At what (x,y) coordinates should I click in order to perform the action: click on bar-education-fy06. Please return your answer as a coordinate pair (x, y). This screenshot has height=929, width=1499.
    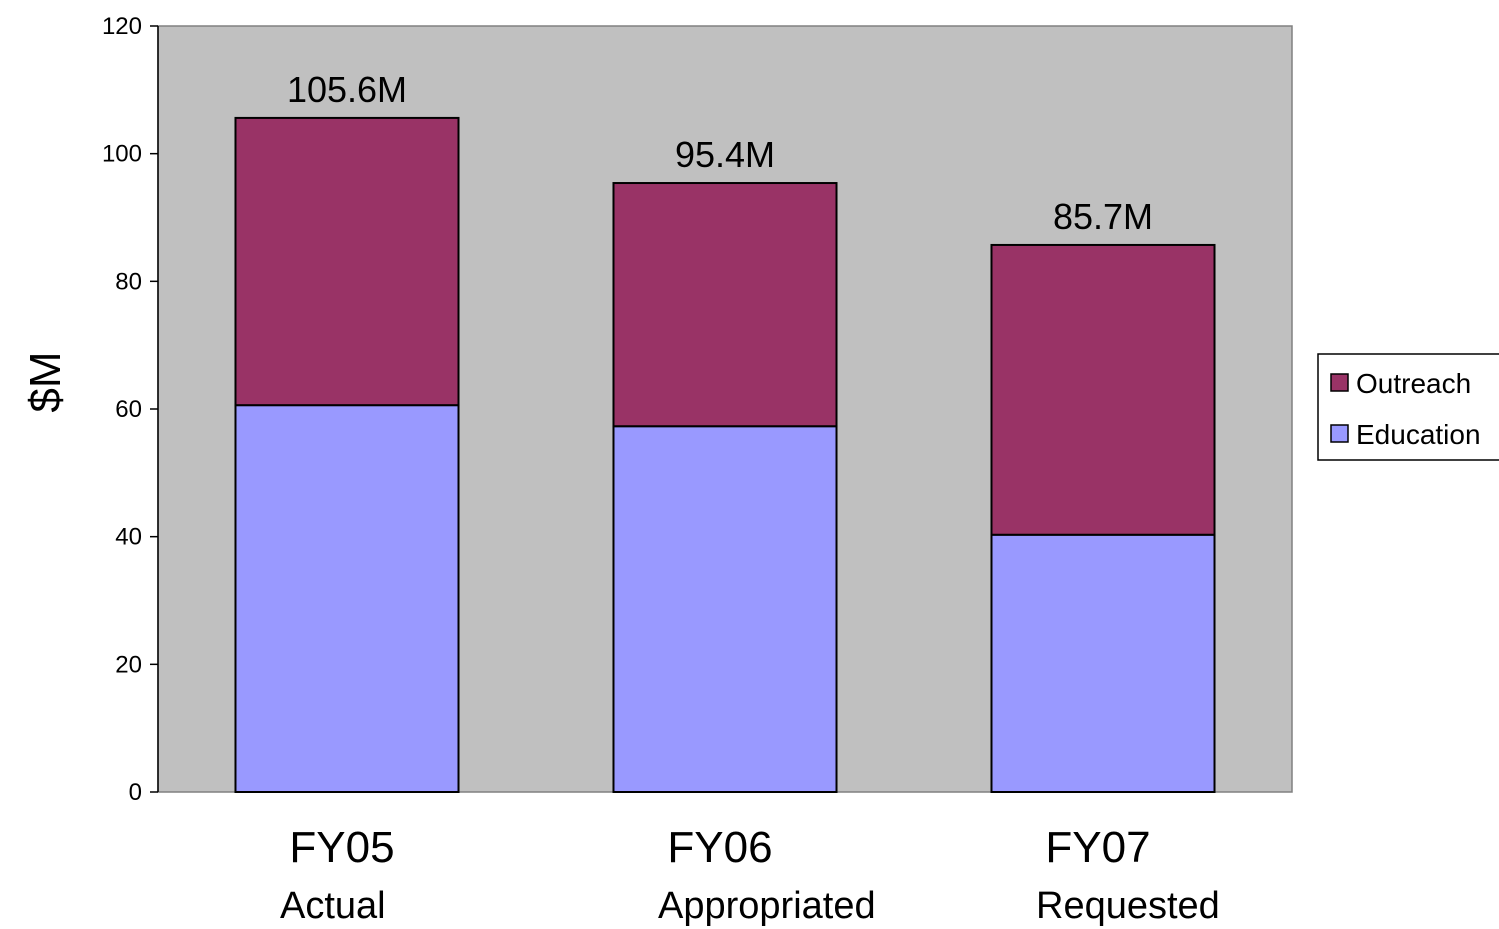
    Looking at the image, I should click on (725, 609).